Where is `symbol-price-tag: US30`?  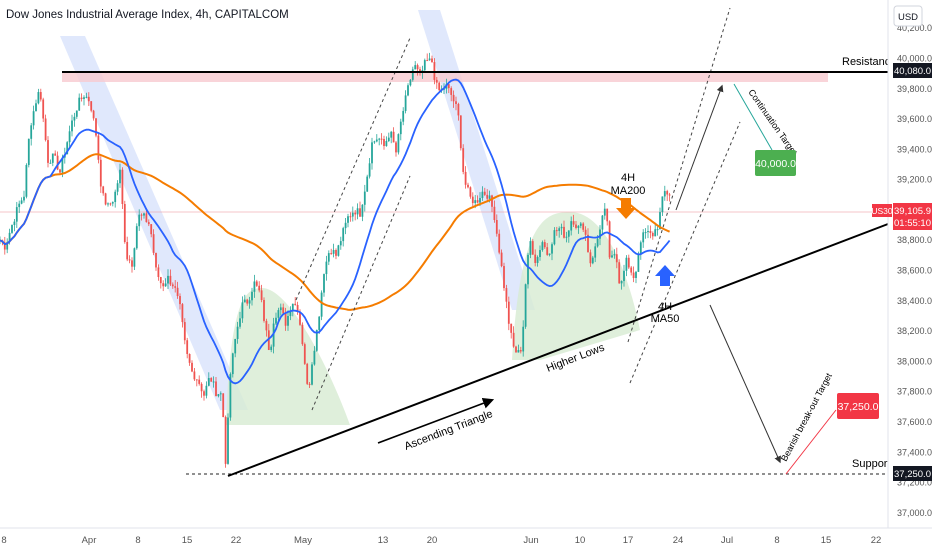
symbol-price-tag: US30 is located at coordinates (882, 210).